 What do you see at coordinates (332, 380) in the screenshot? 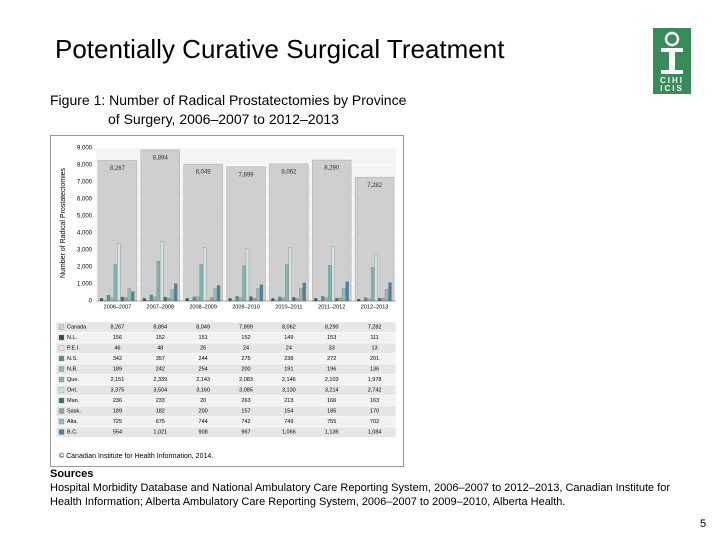
I see `table-value: 2,103` at bounding box center [332, 380].